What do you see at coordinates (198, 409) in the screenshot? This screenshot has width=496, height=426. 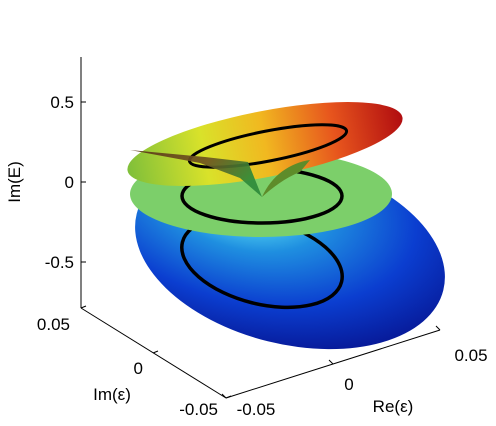 I see `y-tick-label: -0.05` at bounding box center [198, 409].